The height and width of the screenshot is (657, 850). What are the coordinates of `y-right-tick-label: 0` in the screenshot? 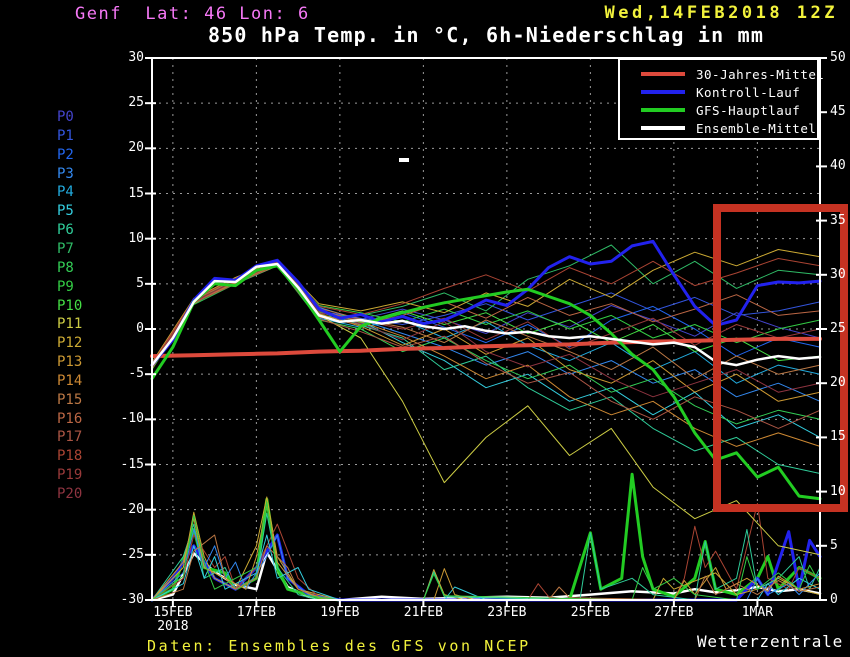 It's located at (834, 599).